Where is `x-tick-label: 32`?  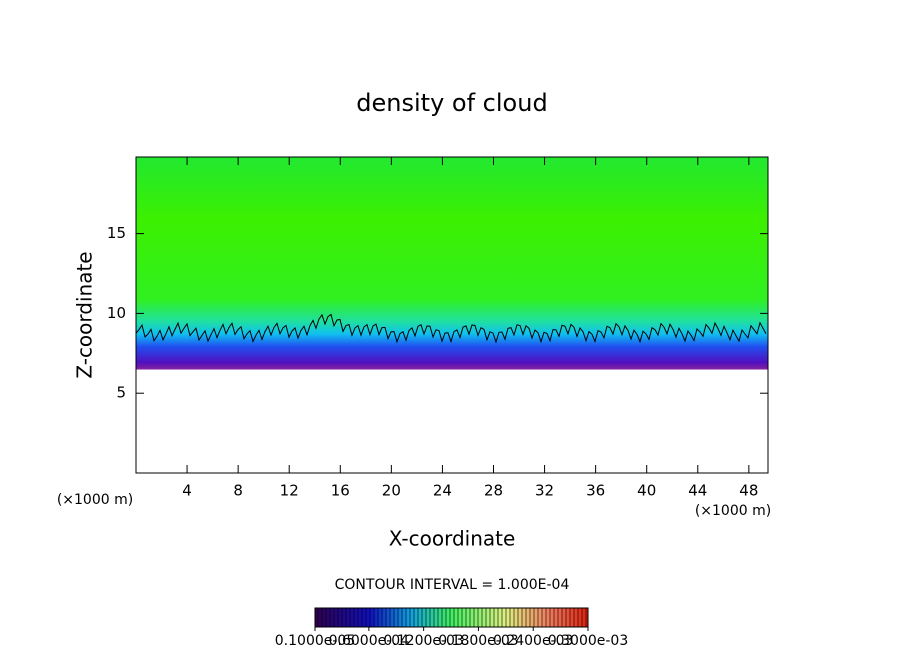
x-tick-label: 32 is located at coordinates (544, 491).